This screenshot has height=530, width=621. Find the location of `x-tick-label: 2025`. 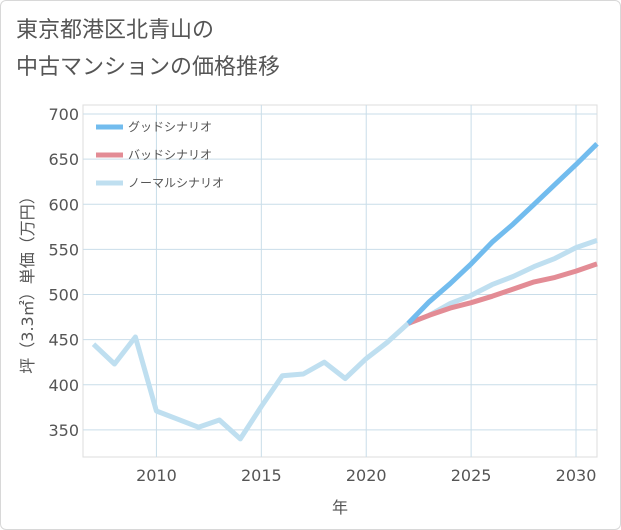

x-tick-label: 2025 is located at coordinates (471, 475).